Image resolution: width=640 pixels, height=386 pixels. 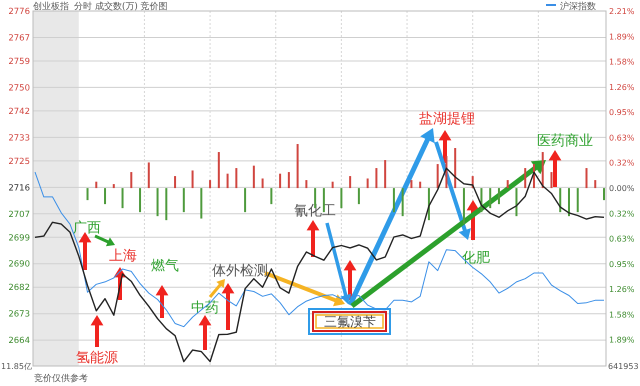 What do you see at coordinates (97, 358) in the screenshot?
I see `annotation: 氢能源` at bounding box center [97, 358].